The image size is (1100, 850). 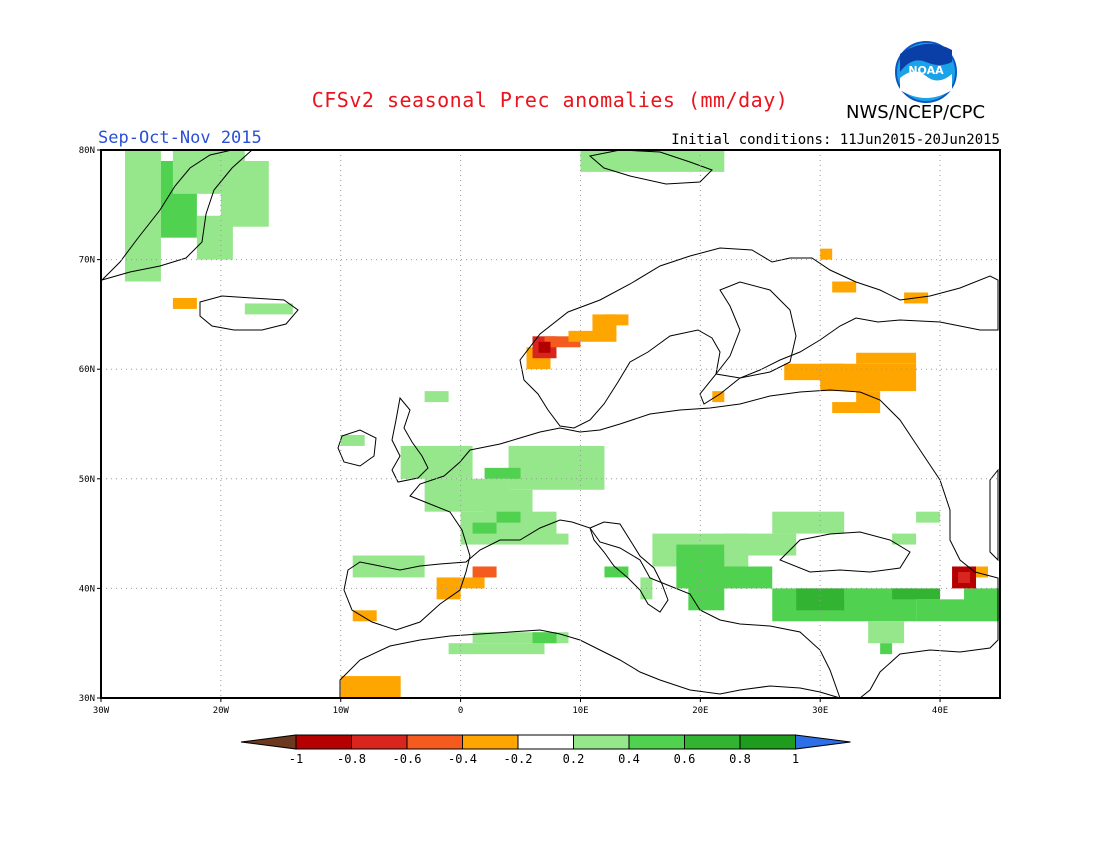 I want to click on legend-label: 1, so click(x=795, y=759).